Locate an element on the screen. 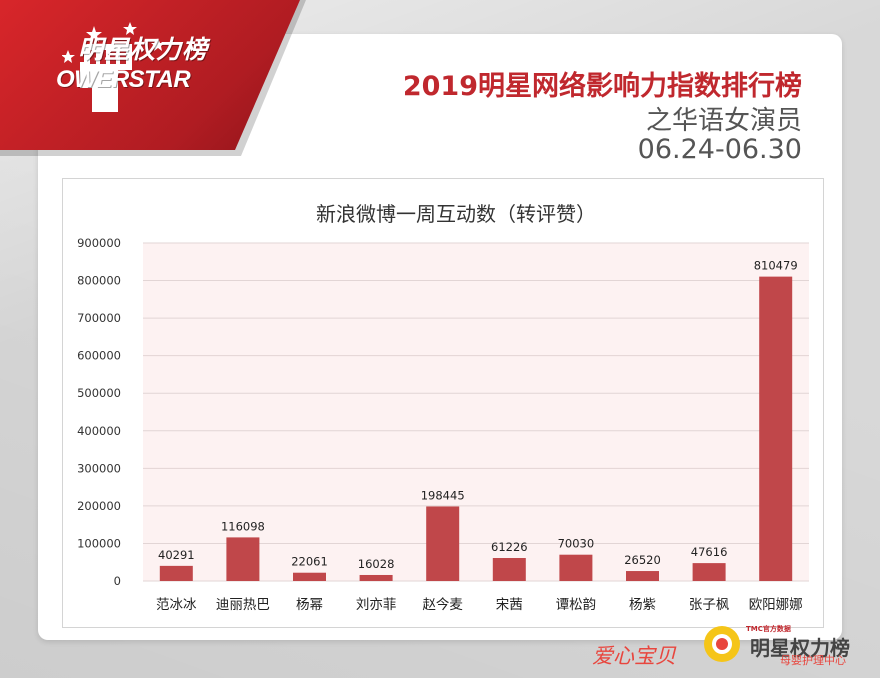 This screenshot has height=678, width=880. powerstar-logo-icon is located at coordinates (113, 67).